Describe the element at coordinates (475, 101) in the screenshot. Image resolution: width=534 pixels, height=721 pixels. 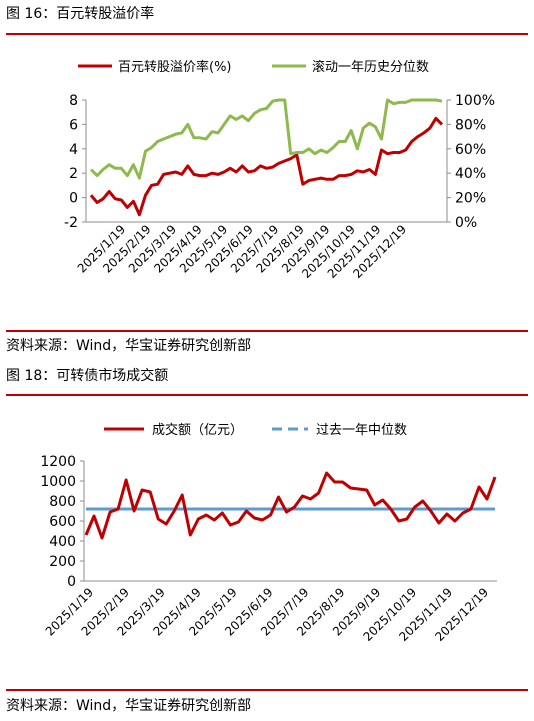
I see `right-tick-label: 100%` at that location.